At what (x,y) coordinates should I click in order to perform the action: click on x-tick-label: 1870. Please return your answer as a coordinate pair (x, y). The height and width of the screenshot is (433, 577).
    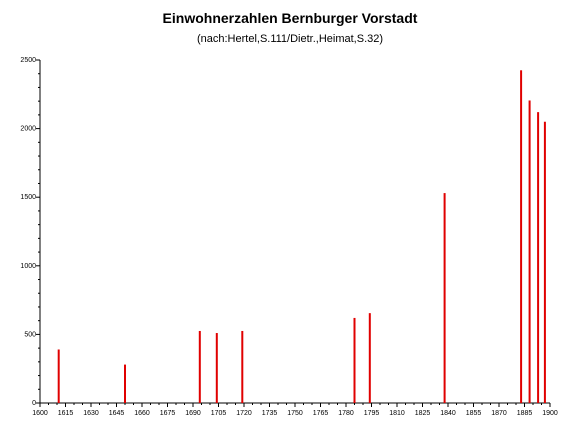
    Looking at the image, I should click on (499, 413).